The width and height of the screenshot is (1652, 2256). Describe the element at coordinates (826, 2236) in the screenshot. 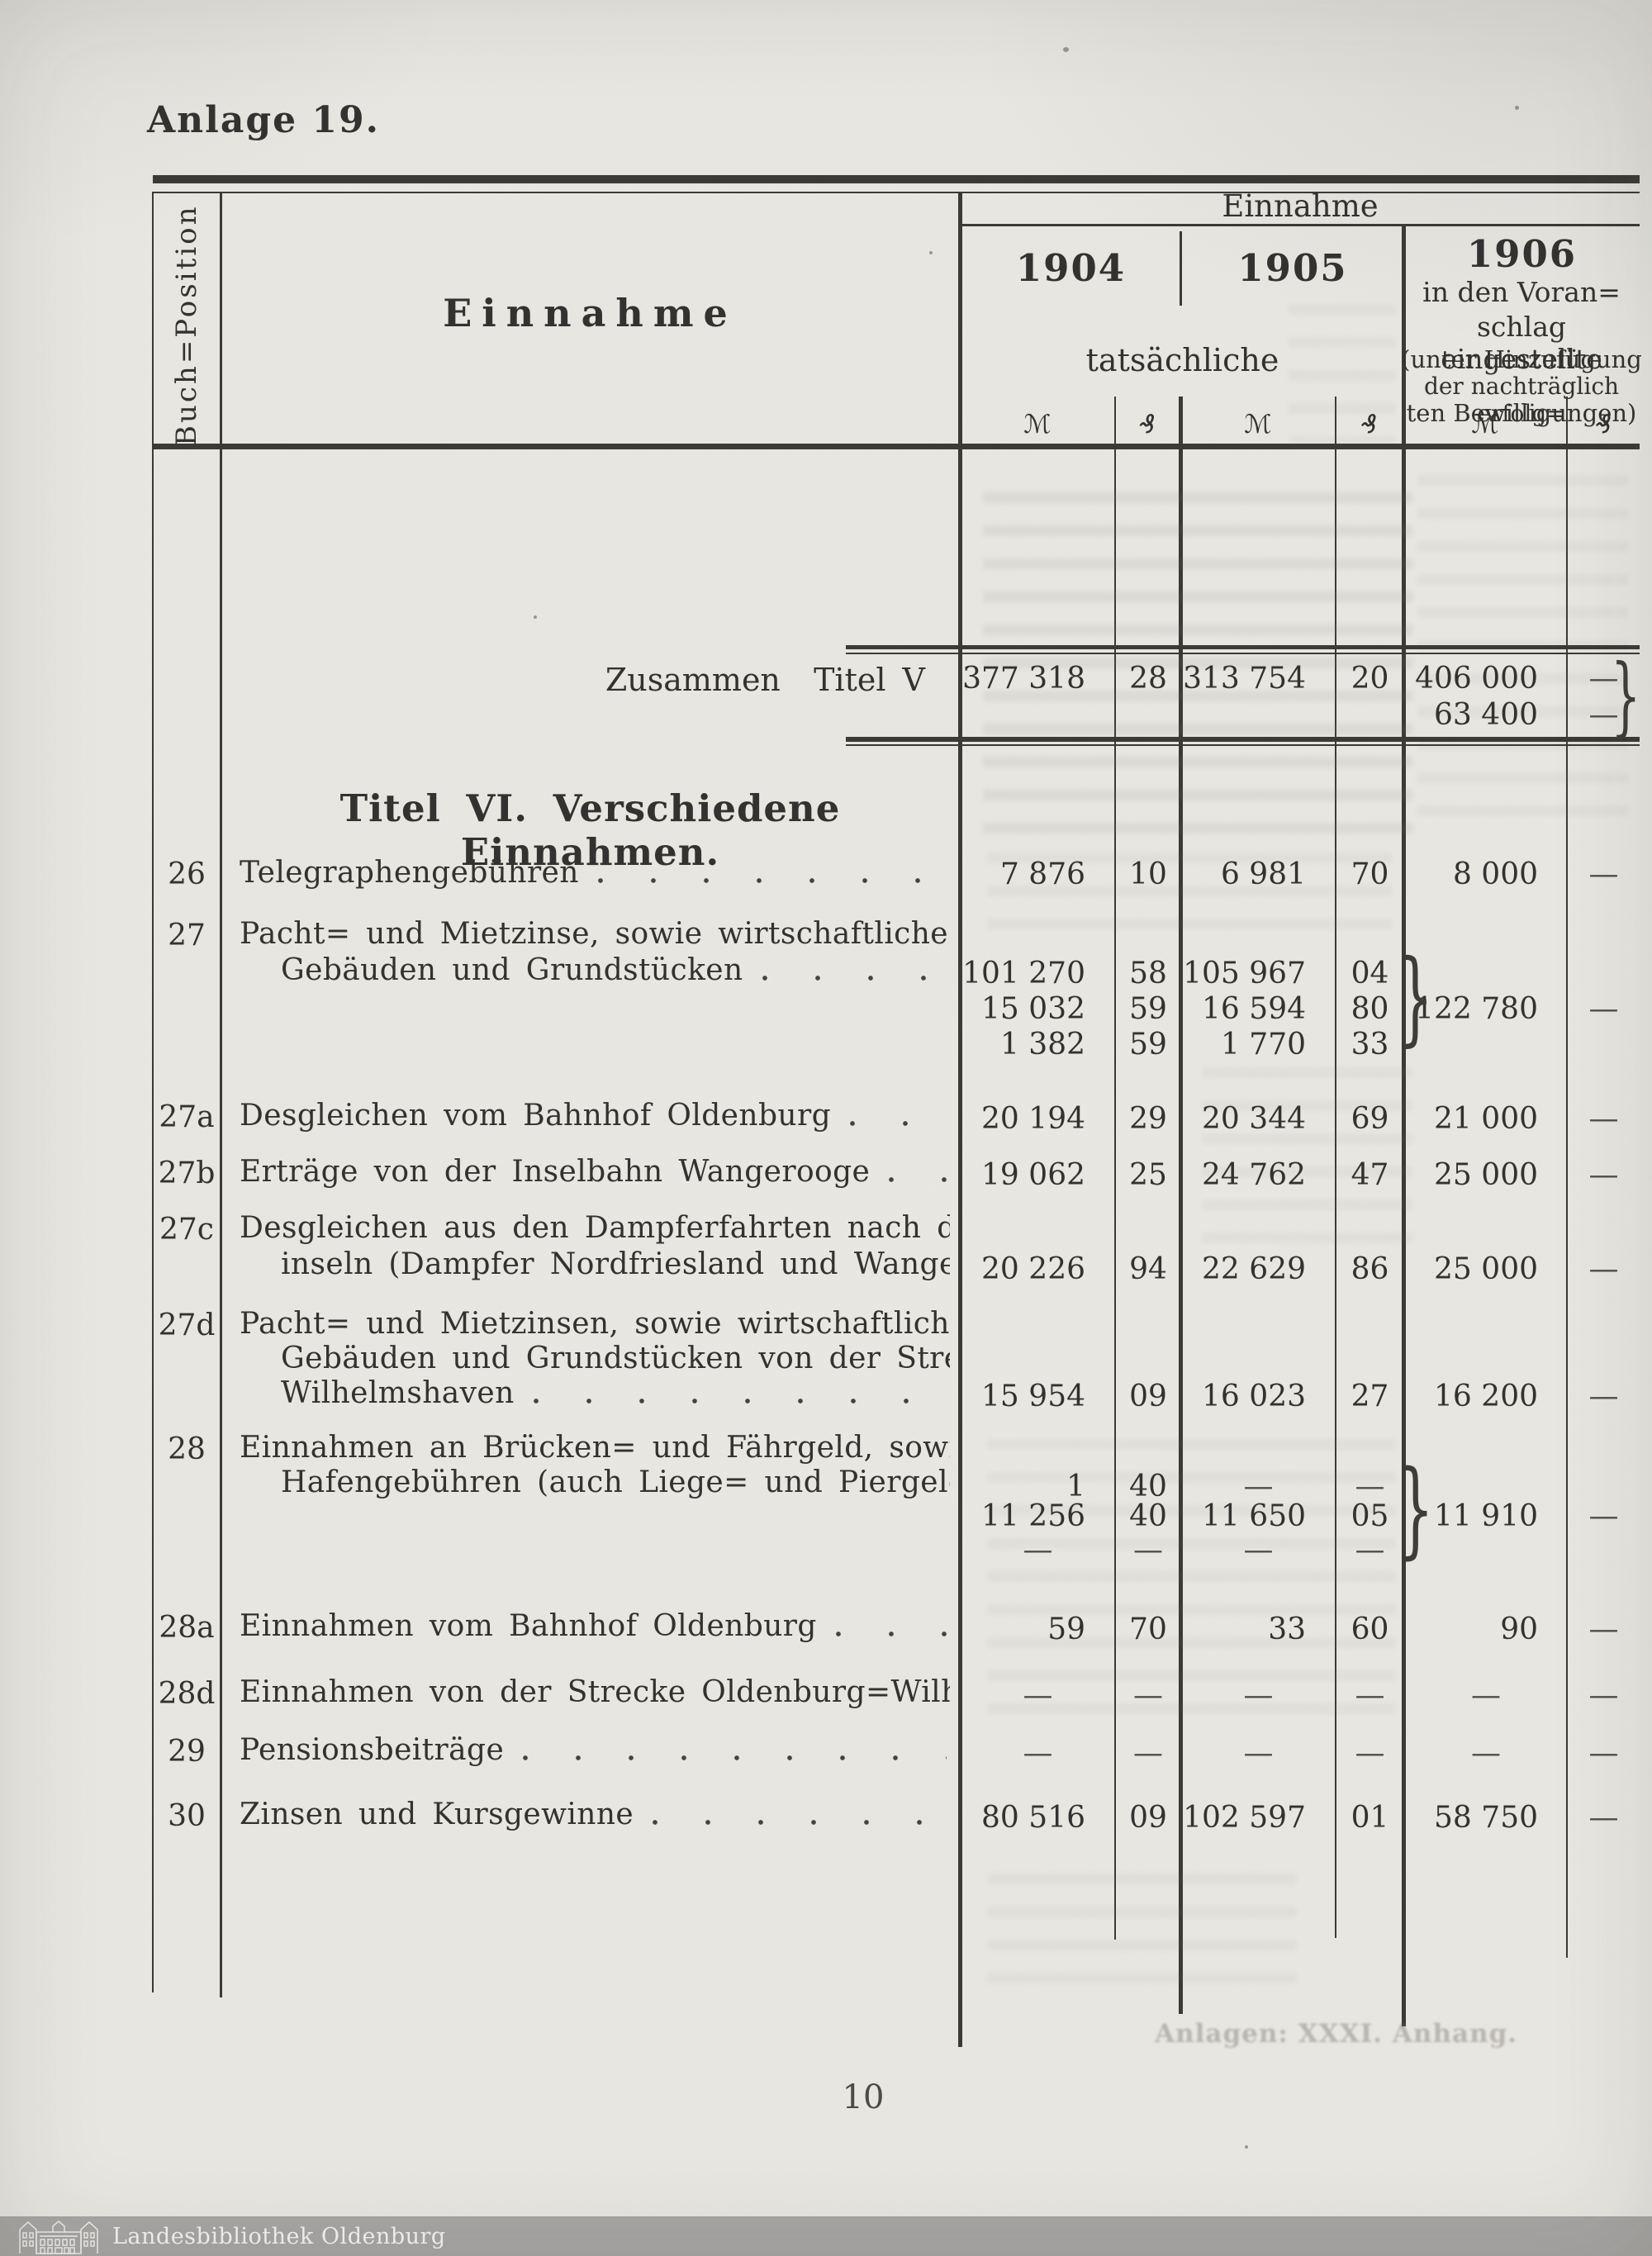

I see `scanner-footer-band: Landesbibliothek Oldenburg` at that location.